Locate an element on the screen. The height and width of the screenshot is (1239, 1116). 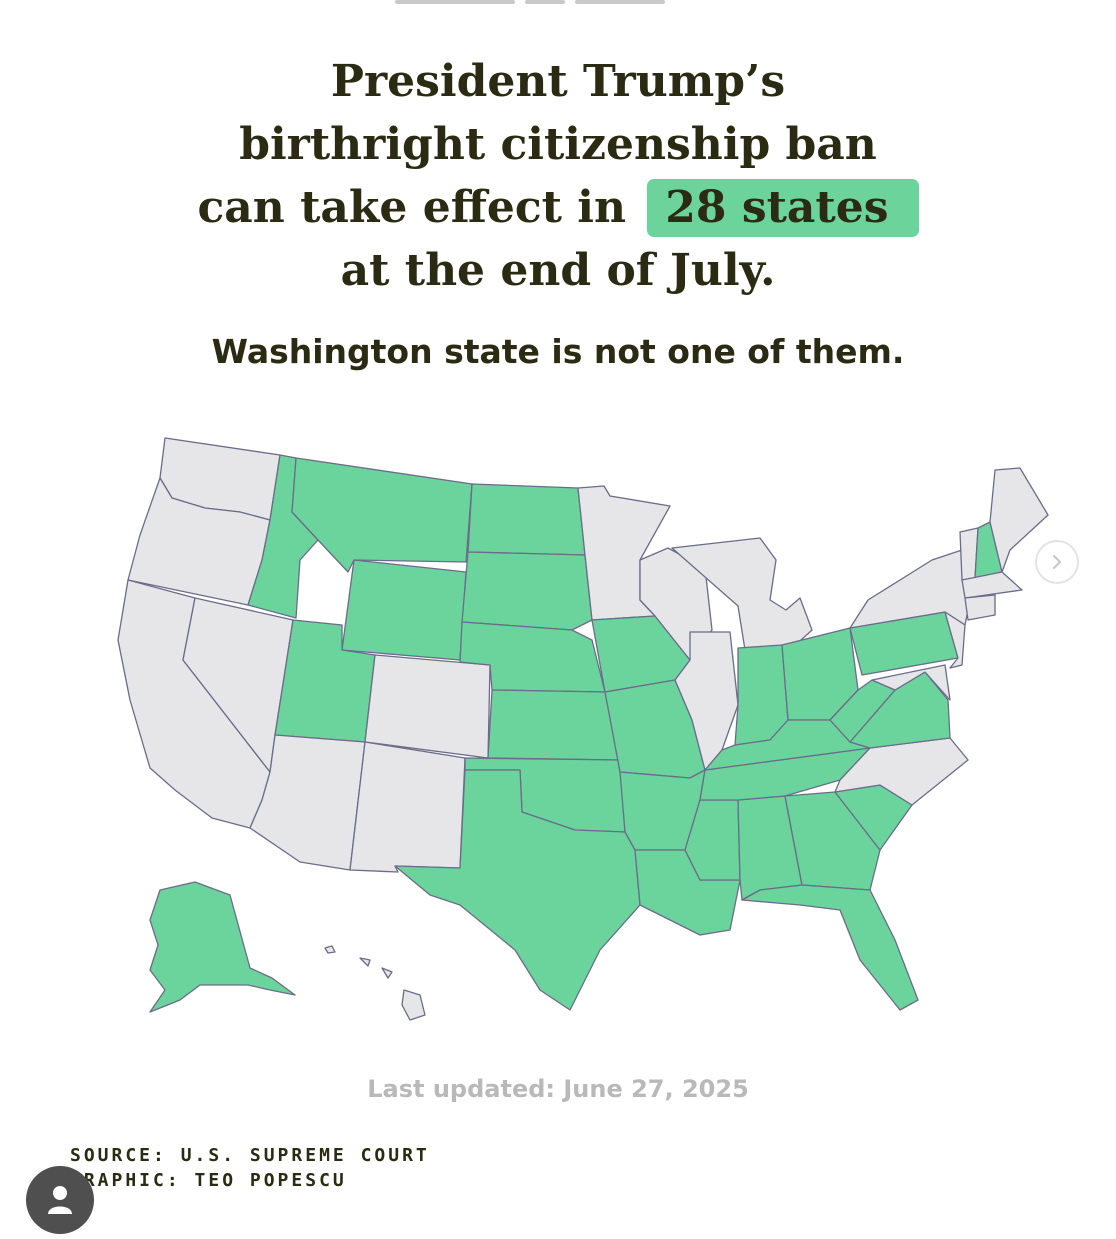
avatar is located at coordinates (60, 1200).